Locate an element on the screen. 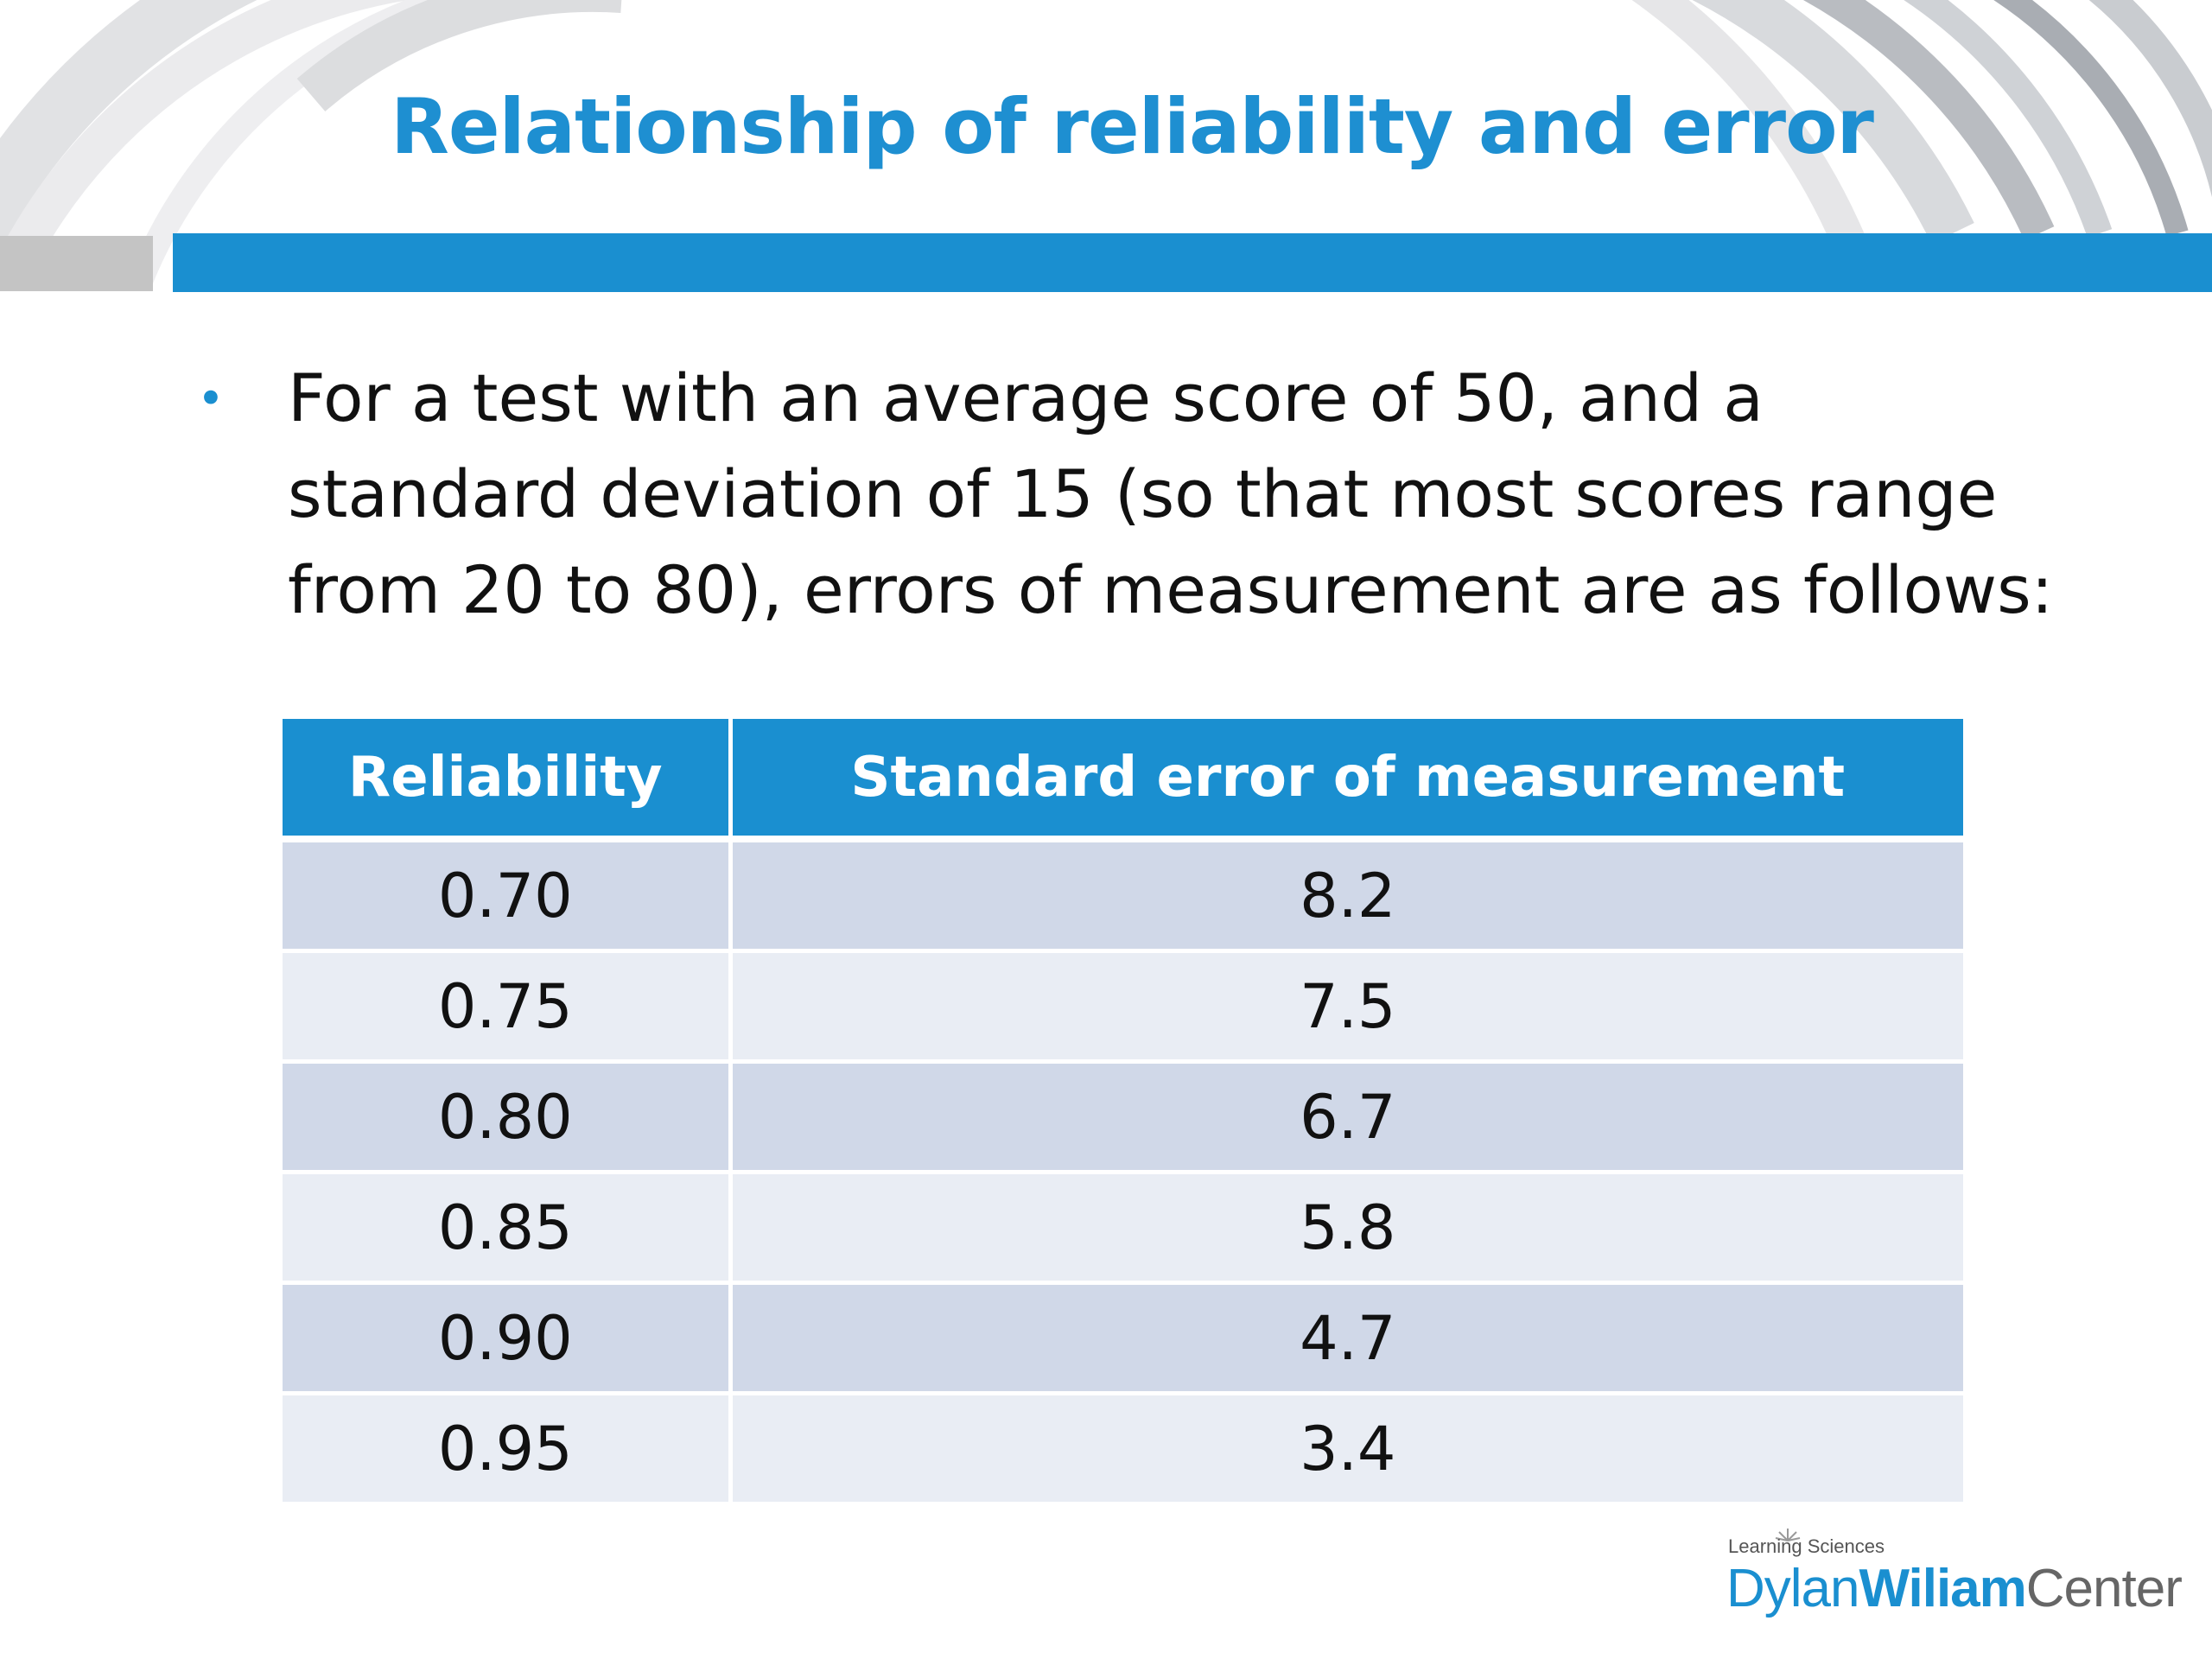 This screenshot has height=1659, width=2212. reliability-cell: 0.80 is located at coordinates (508, 1117).